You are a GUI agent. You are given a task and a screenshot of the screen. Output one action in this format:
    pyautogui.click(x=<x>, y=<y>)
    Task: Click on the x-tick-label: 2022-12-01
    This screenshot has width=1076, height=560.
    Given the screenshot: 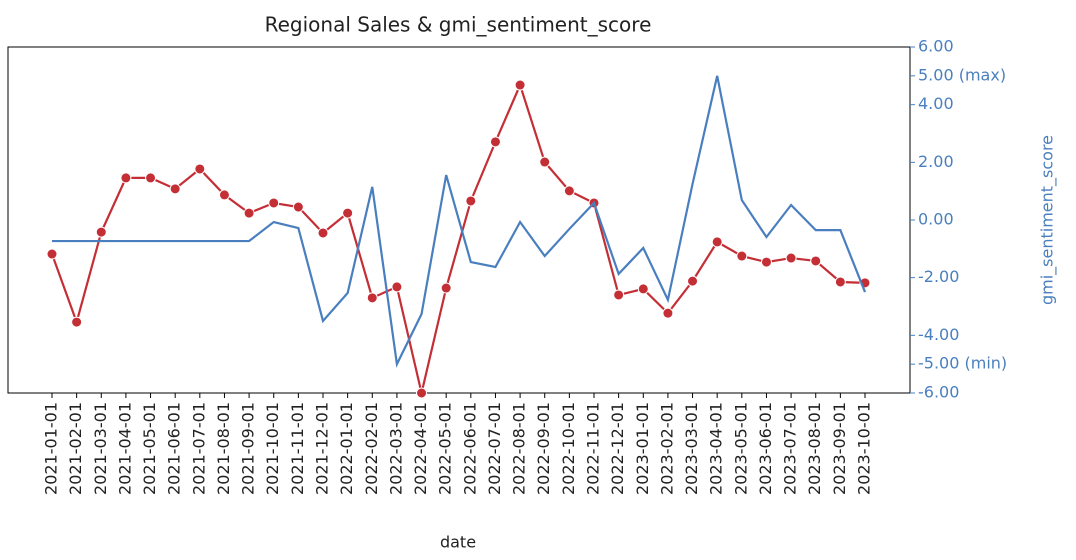 What is the action you would take?
    pyautogui.click(x=617, y=448)
    